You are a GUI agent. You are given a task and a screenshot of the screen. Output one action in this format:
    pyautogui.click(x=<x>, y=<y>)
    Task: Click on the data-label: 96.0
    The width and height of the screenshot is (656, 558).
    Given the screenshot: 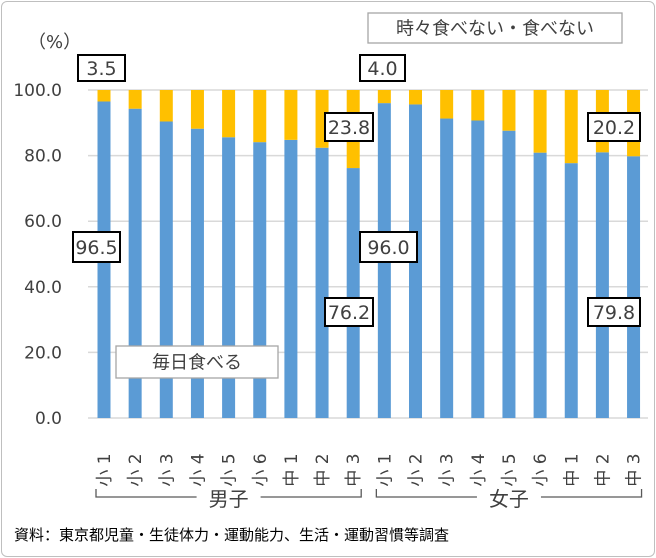 What is the action you would take?
    pyautogui.click(x=388, y=248)
    